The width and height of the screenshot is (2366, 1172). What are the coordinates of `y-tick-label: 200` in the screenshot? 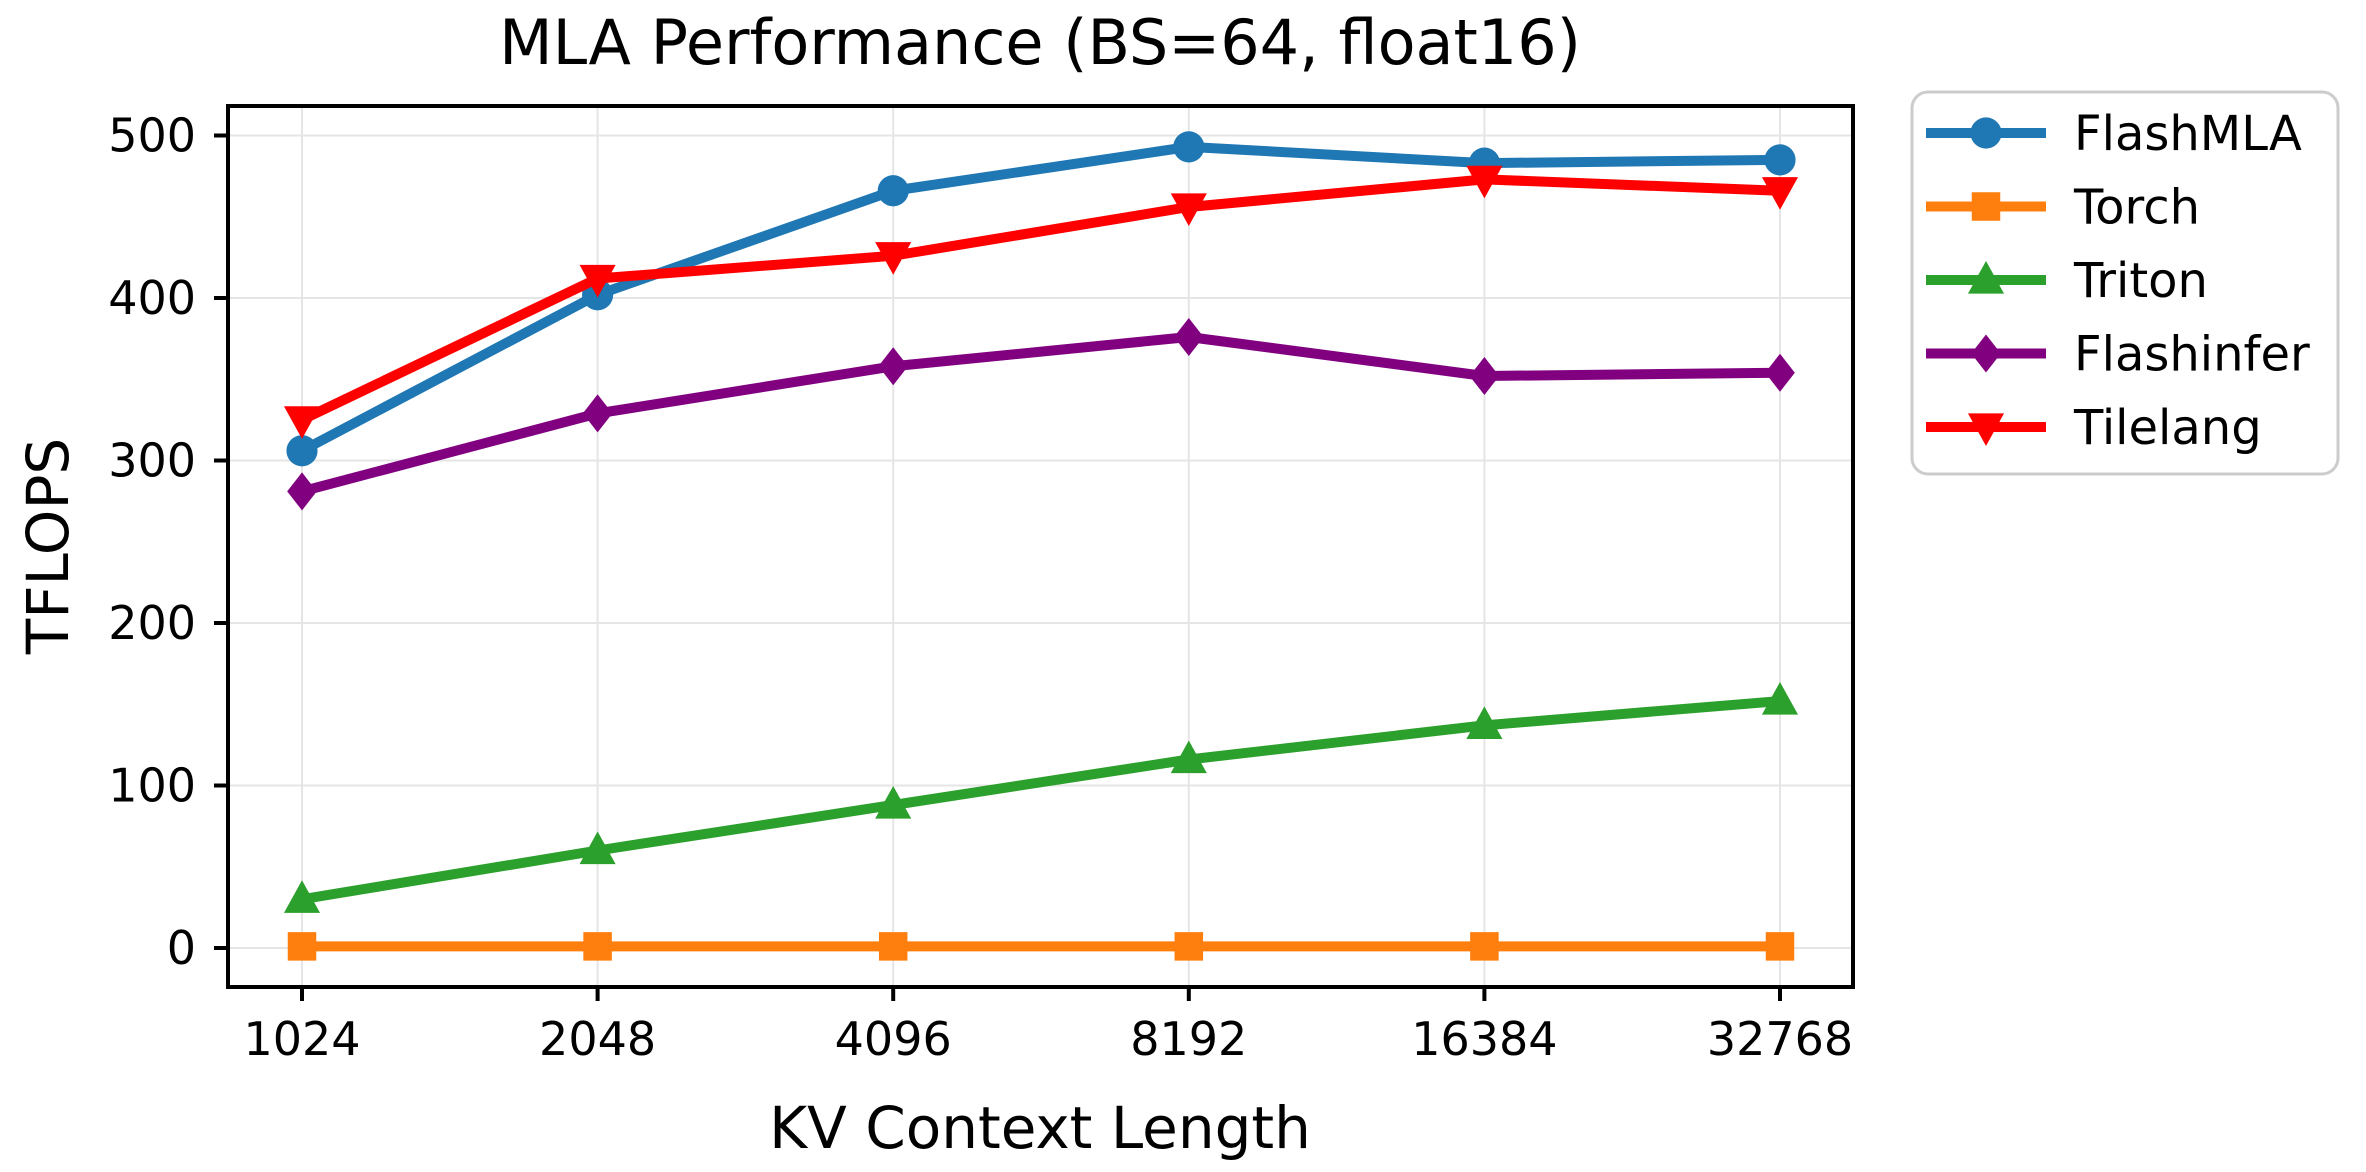 It's located at (152, 623).